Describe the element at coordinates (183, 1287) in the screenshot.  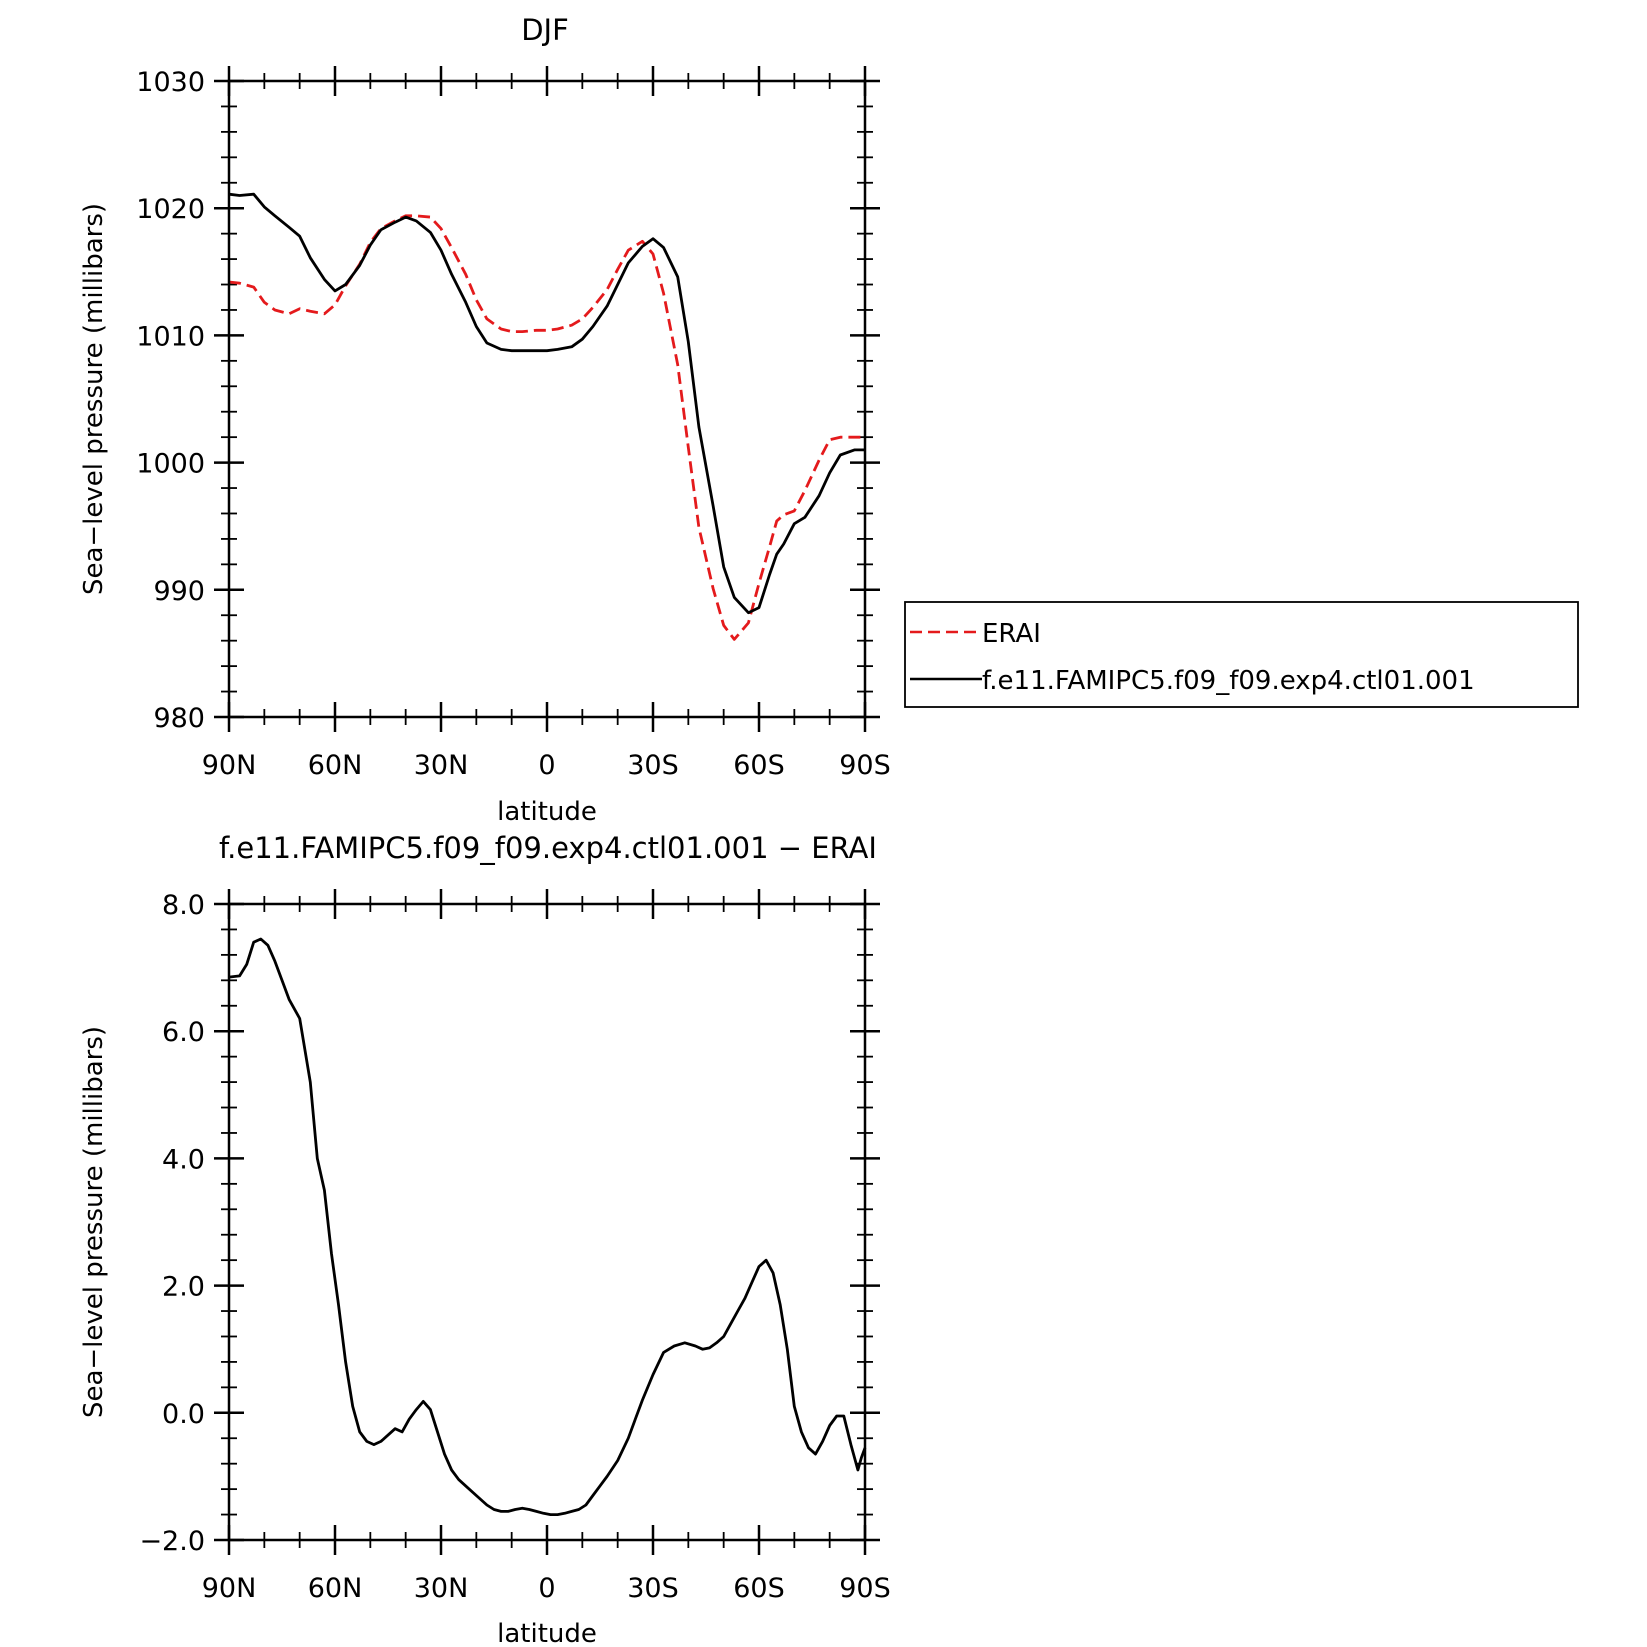
I see `y-tick-label: 2.0` at that location.